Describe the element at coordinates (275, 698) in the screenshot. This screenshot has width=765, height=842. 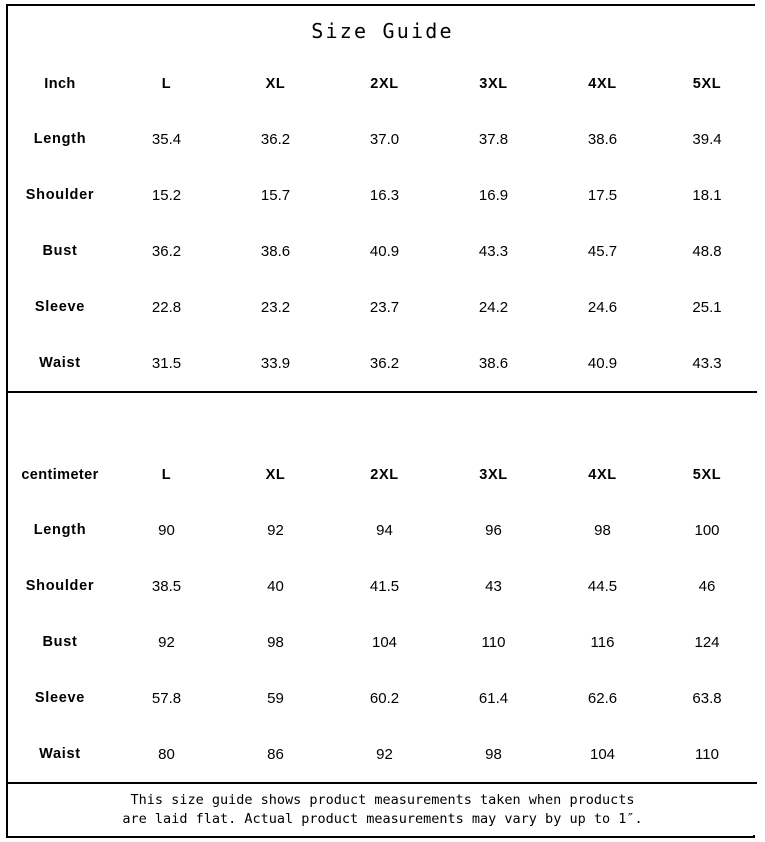
I see `cm-sleeve-xl: 59` at that location.